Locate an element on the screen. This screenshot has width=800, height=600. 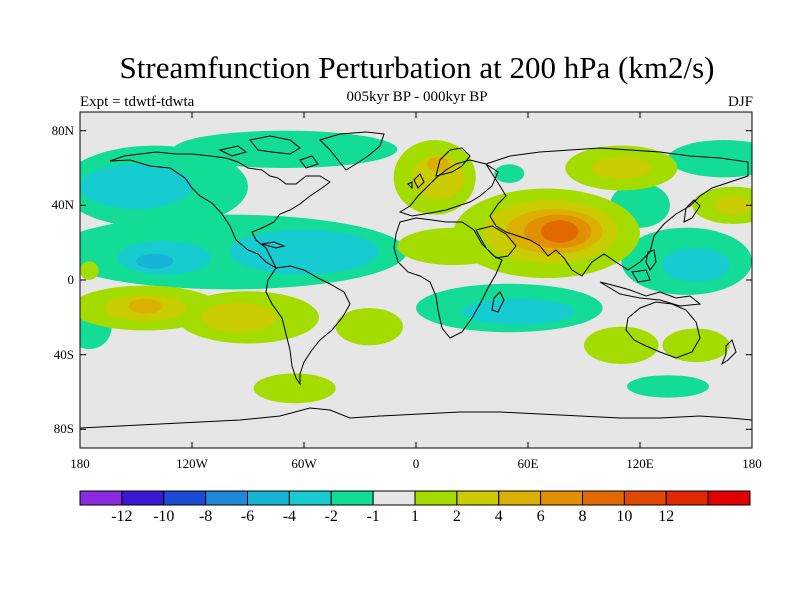
coastline-japan is located at coordinates (692, 211).